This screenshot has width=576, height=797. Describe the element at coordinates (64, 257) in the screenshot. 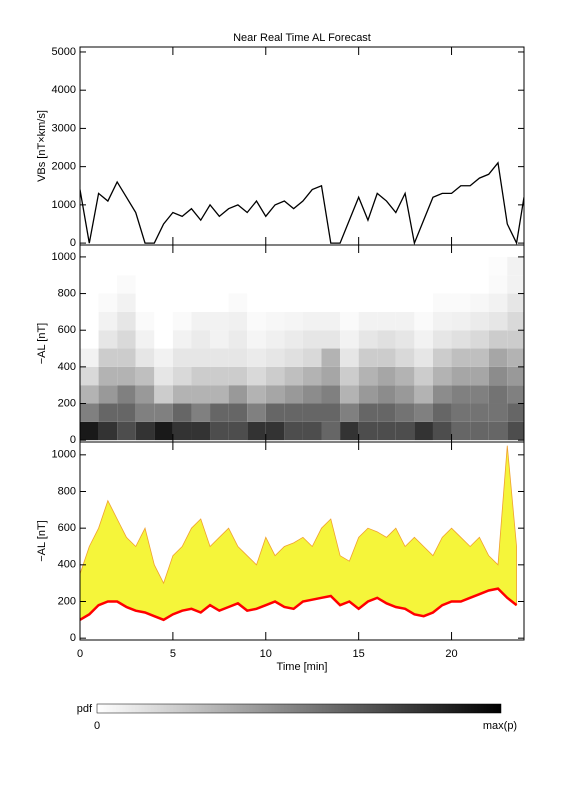

I see `y-tick-label: 1000` at that location.